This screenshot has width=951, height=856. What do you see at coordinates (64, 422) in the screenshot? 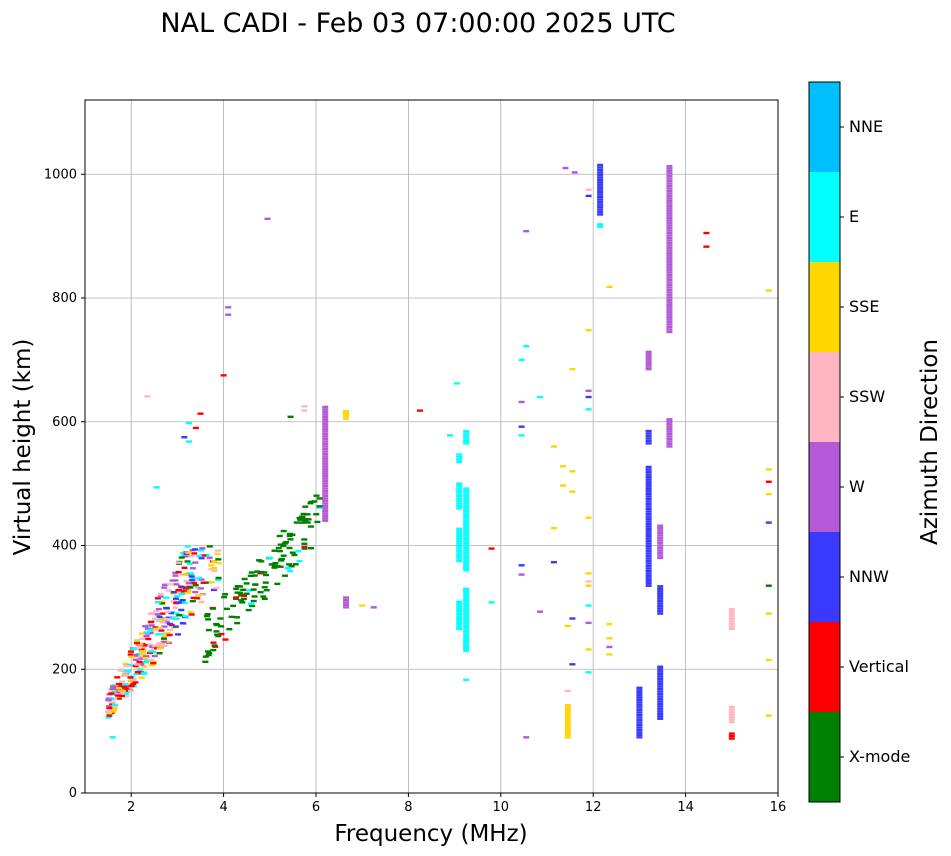
I see `y-tick-label: 600` at bounding box center [64, 422].